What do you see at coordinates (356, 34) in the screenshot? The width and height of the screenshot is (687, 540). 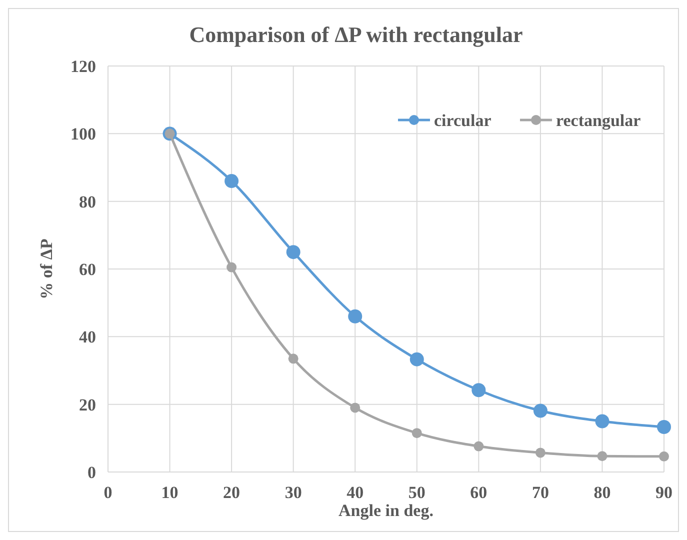 I see `chart-title: Comparison of ΔP with rectangular` at bounding box center [356, 34].